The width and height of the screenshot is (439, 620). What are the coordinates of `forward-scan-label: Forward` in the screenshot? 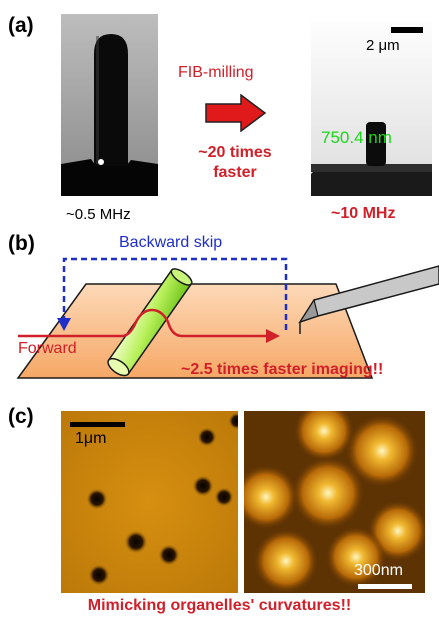 It's located at (47, 348).